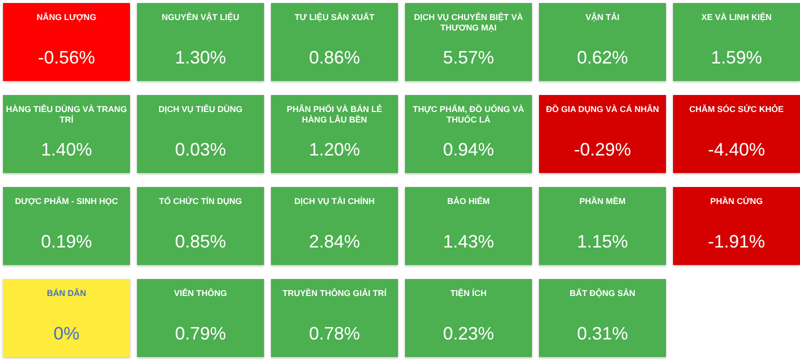 The height and width of the screenshot is (362, 800). I want to click on data-label: 0.78%, so click(334, 333).